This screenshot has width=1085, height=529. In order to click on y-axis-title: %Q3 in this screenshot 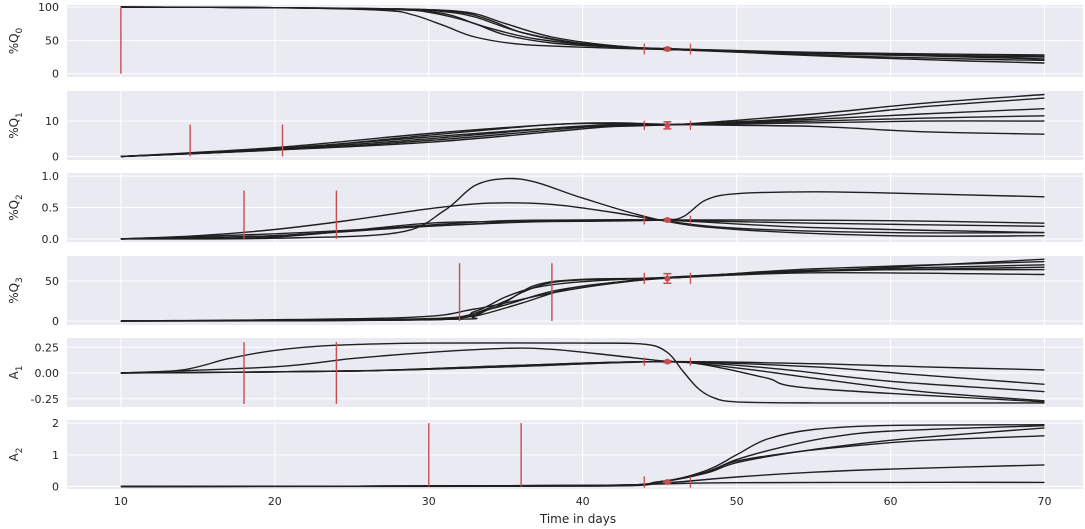, I will do `click(16, 290)`.